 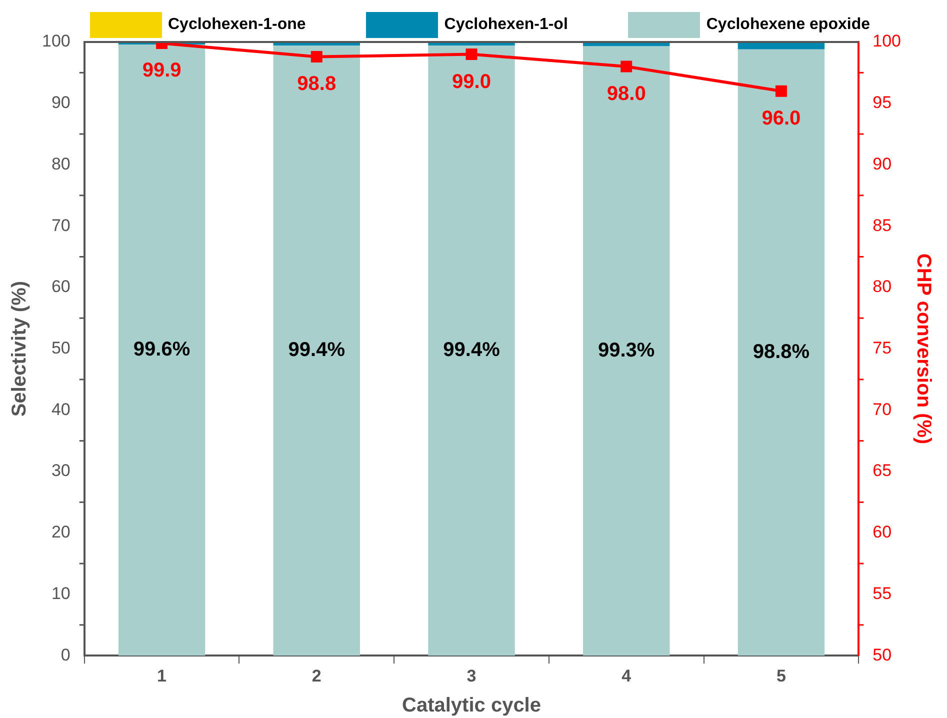 What do you see at coordinates (471, 705) in the screenshot?
I see `x-axis-title: Catalytic cycle` at bounding box center [471, 705].